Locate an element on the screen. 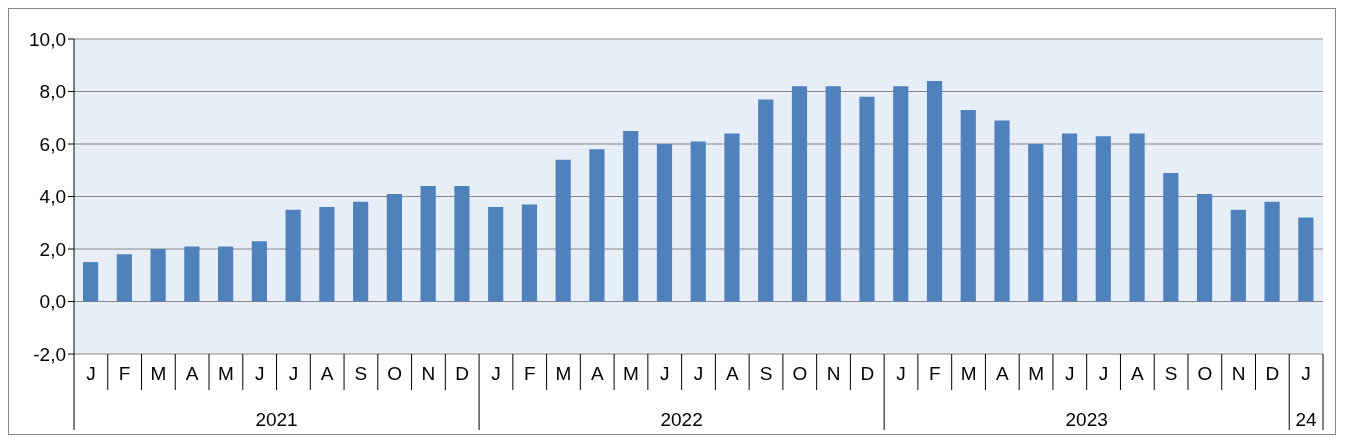  text: 2022 is located at coordinates (681, 419).